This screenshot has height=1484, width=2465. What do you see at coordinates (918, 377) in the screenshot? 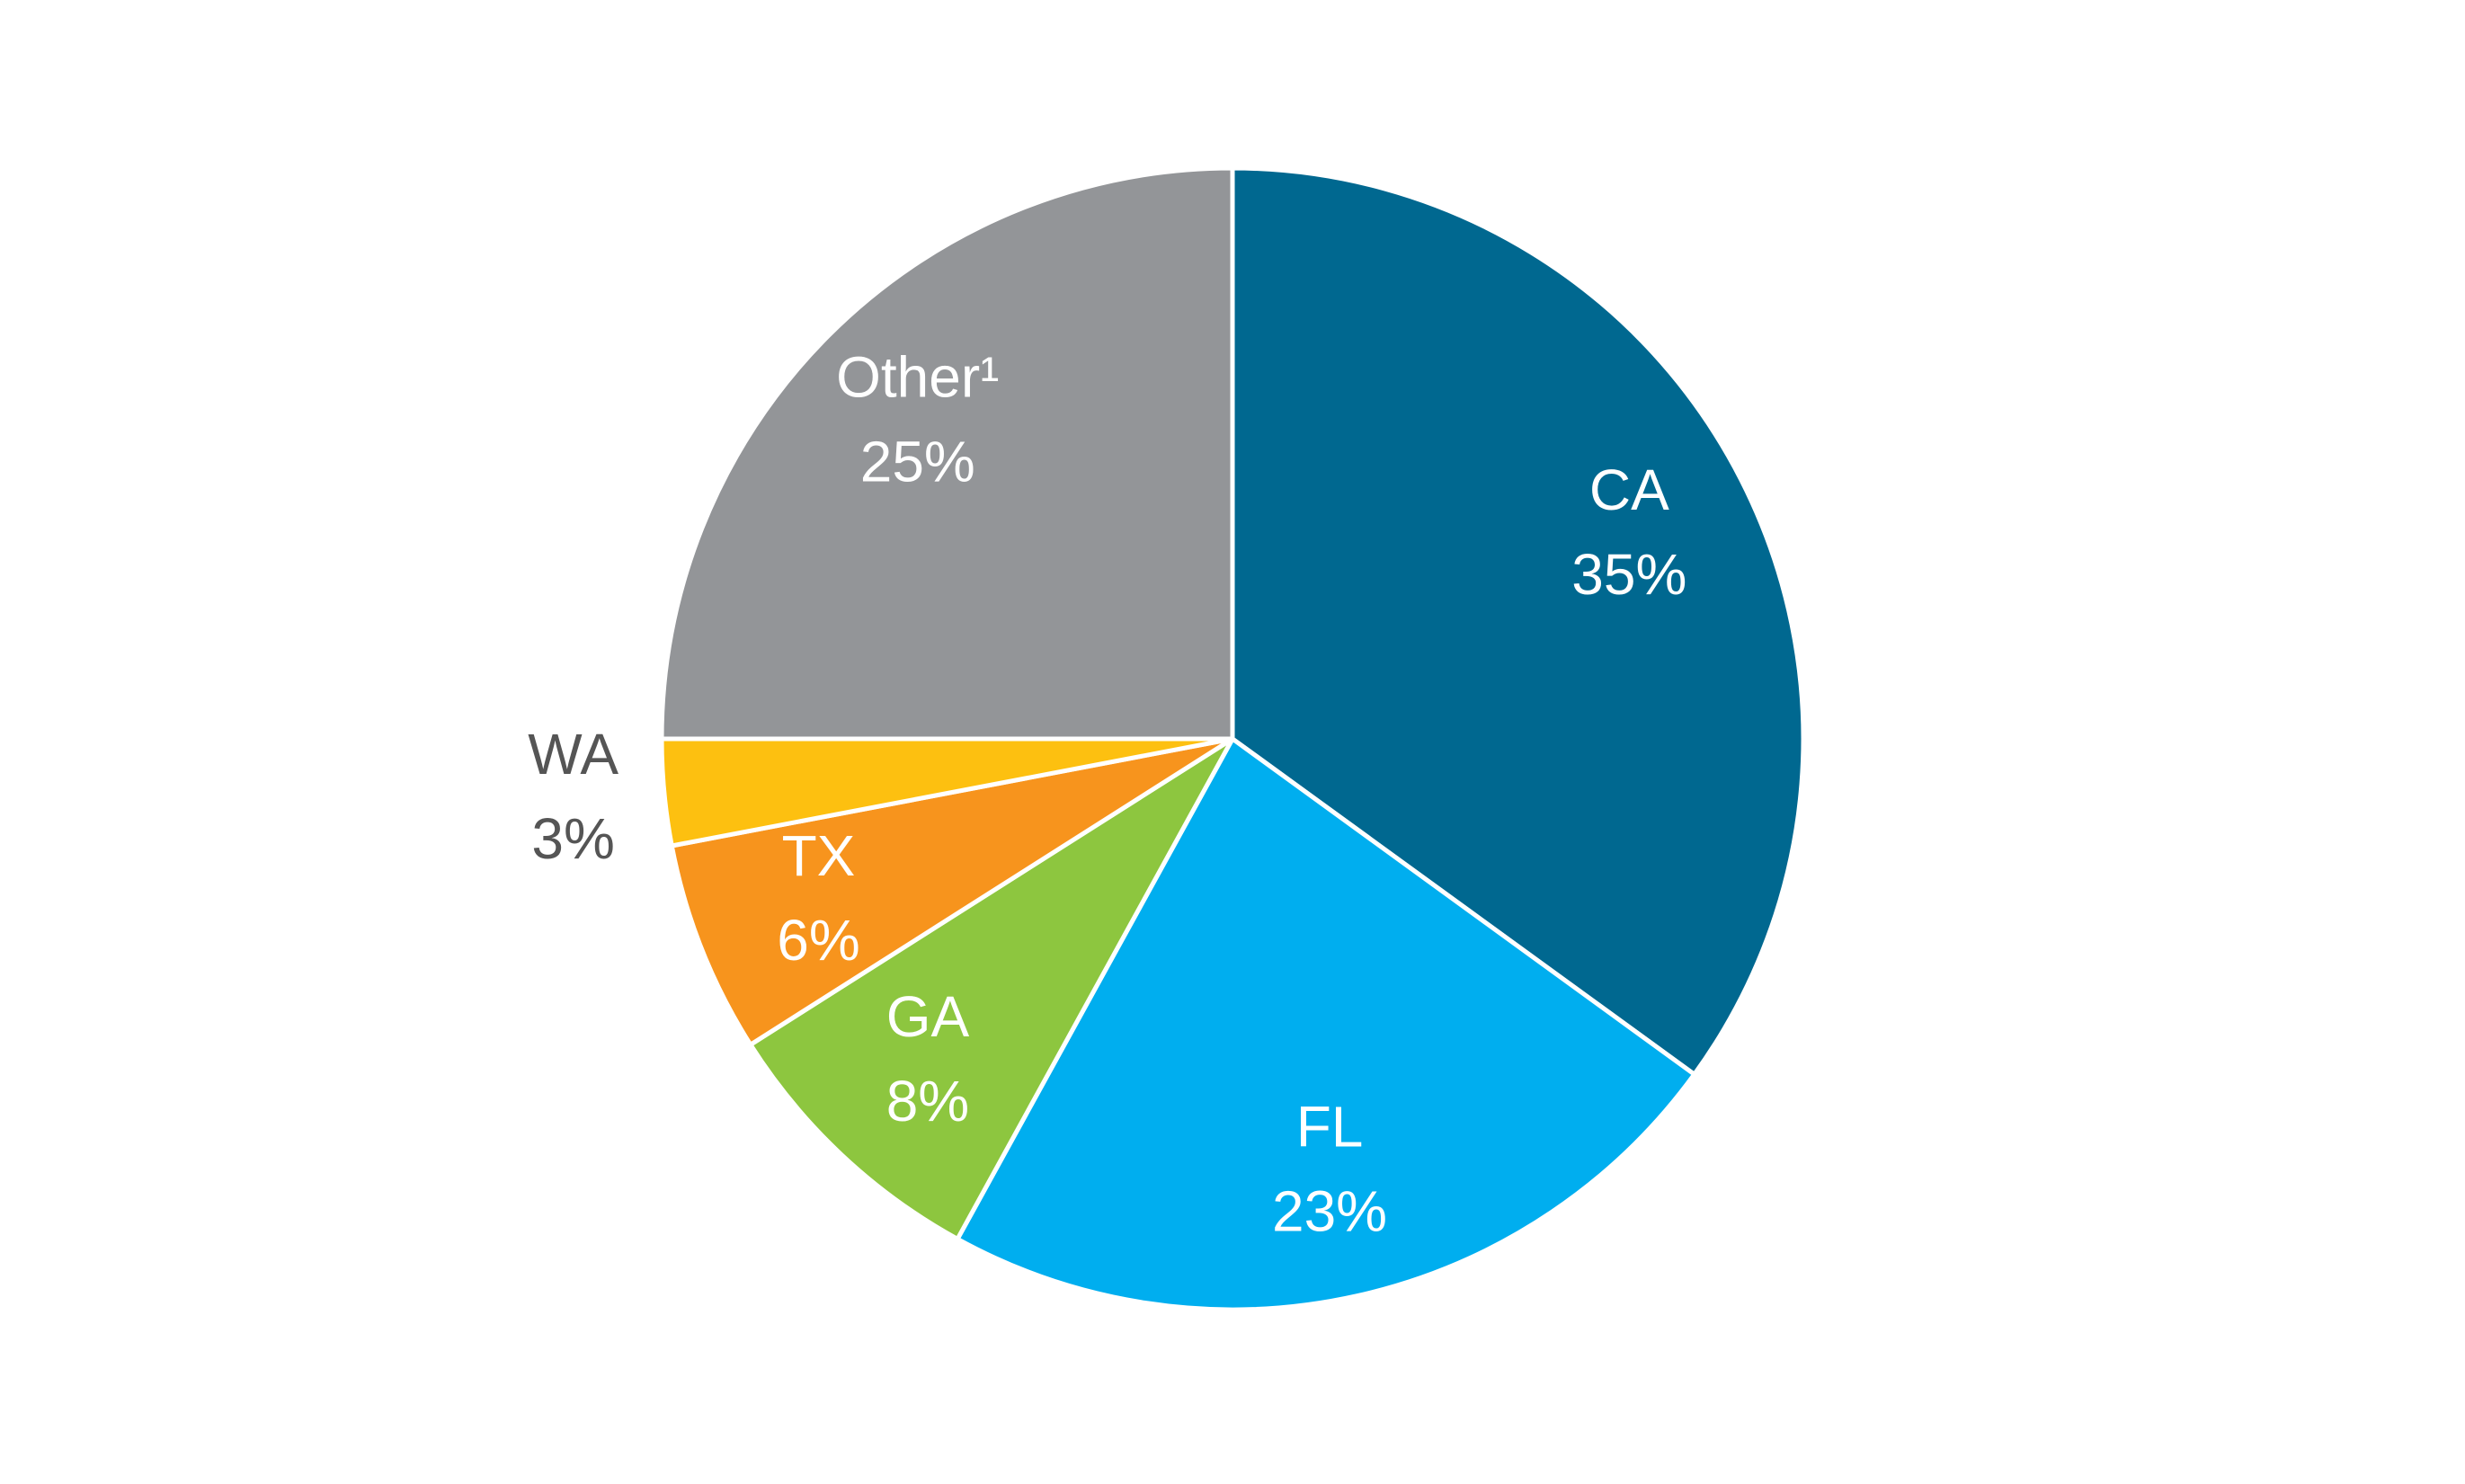
I see `slice-label: Other¹` at bounding box center [918, 377].